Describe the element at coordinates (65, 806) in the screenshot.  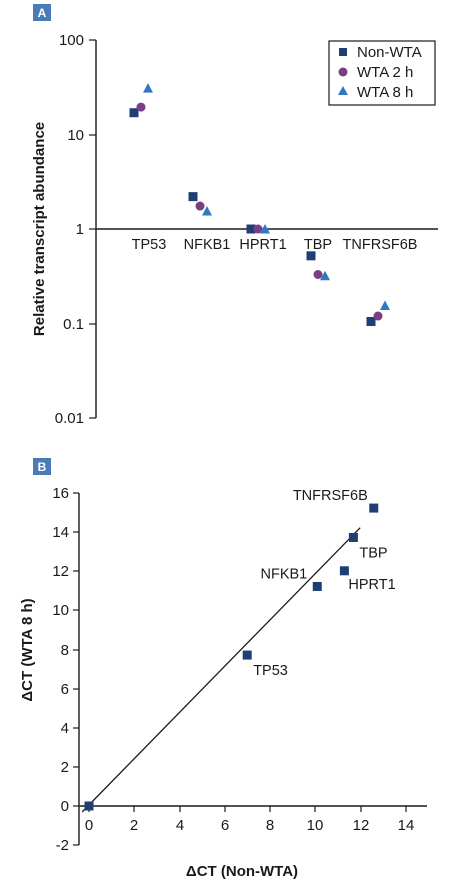
I see `panel-b-ytick-label: 0` at that location.